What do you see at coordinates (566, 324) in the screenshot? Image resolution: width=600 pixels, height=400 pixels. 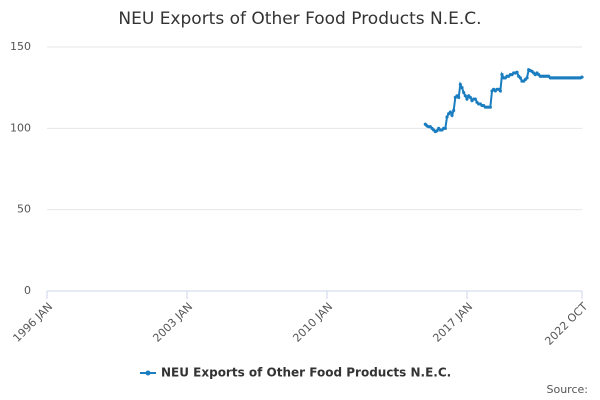 I see `x-tick-label: 2022 OCT` at bounding box center [566, 324].